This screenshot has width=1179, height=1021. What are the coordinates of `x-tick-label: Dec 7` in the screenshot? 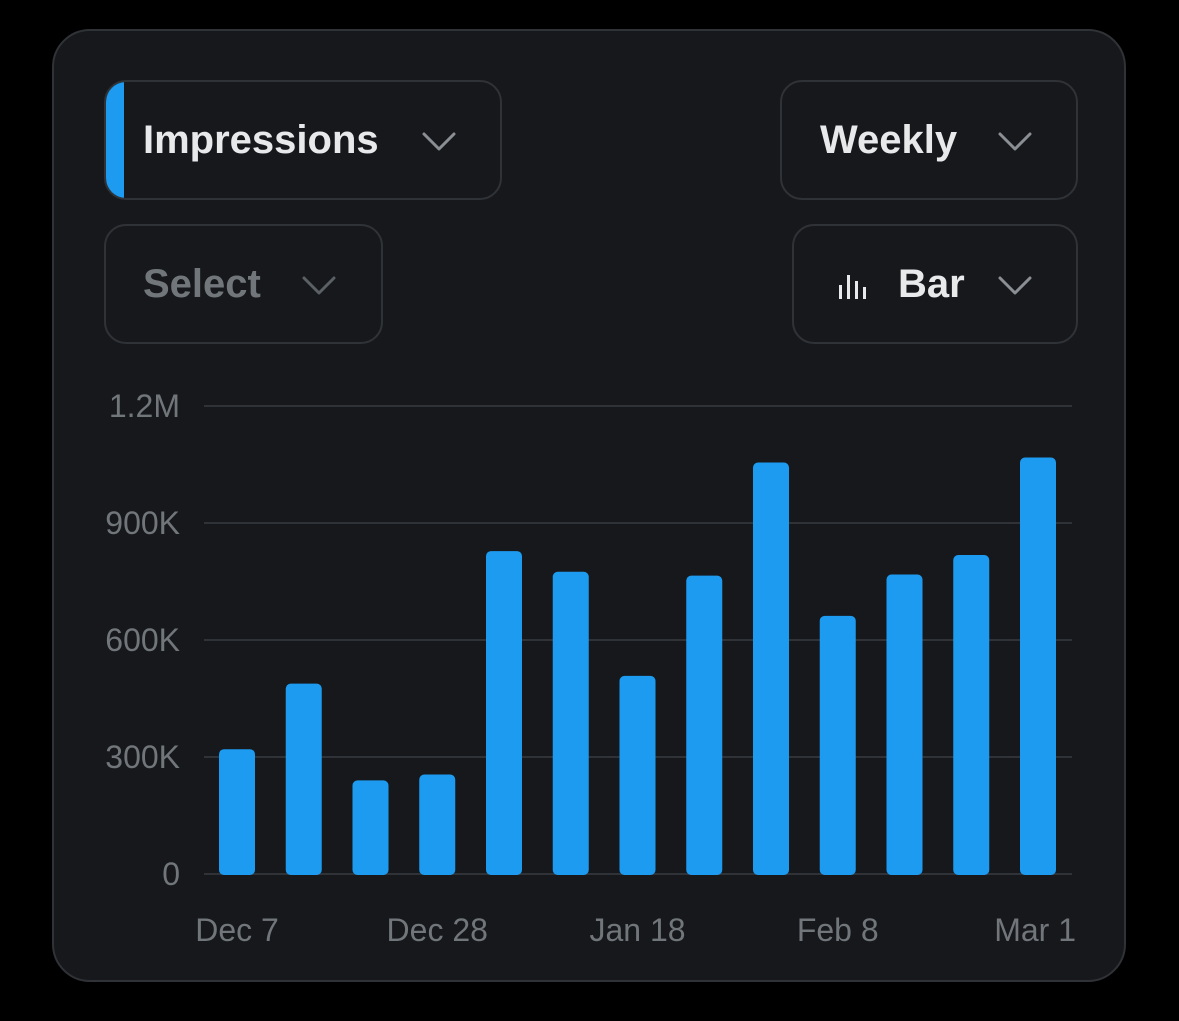 It's located at (237, 930).